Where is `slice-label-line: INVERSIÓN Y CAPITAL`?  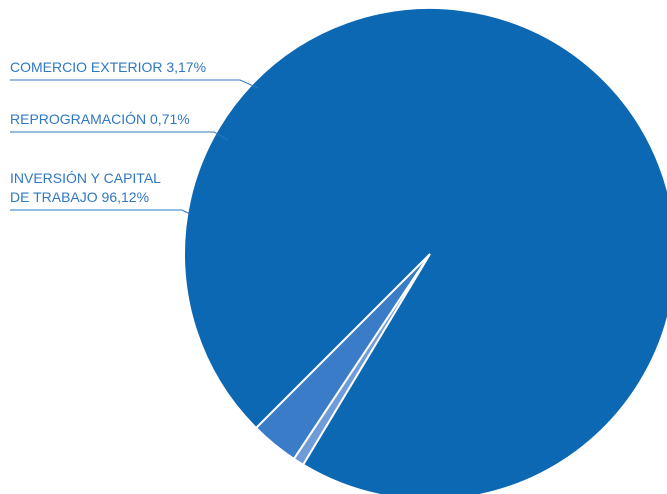 slice-label-line: INVERSIÓN Y CAPITAL is located at coordinates (85, 178).